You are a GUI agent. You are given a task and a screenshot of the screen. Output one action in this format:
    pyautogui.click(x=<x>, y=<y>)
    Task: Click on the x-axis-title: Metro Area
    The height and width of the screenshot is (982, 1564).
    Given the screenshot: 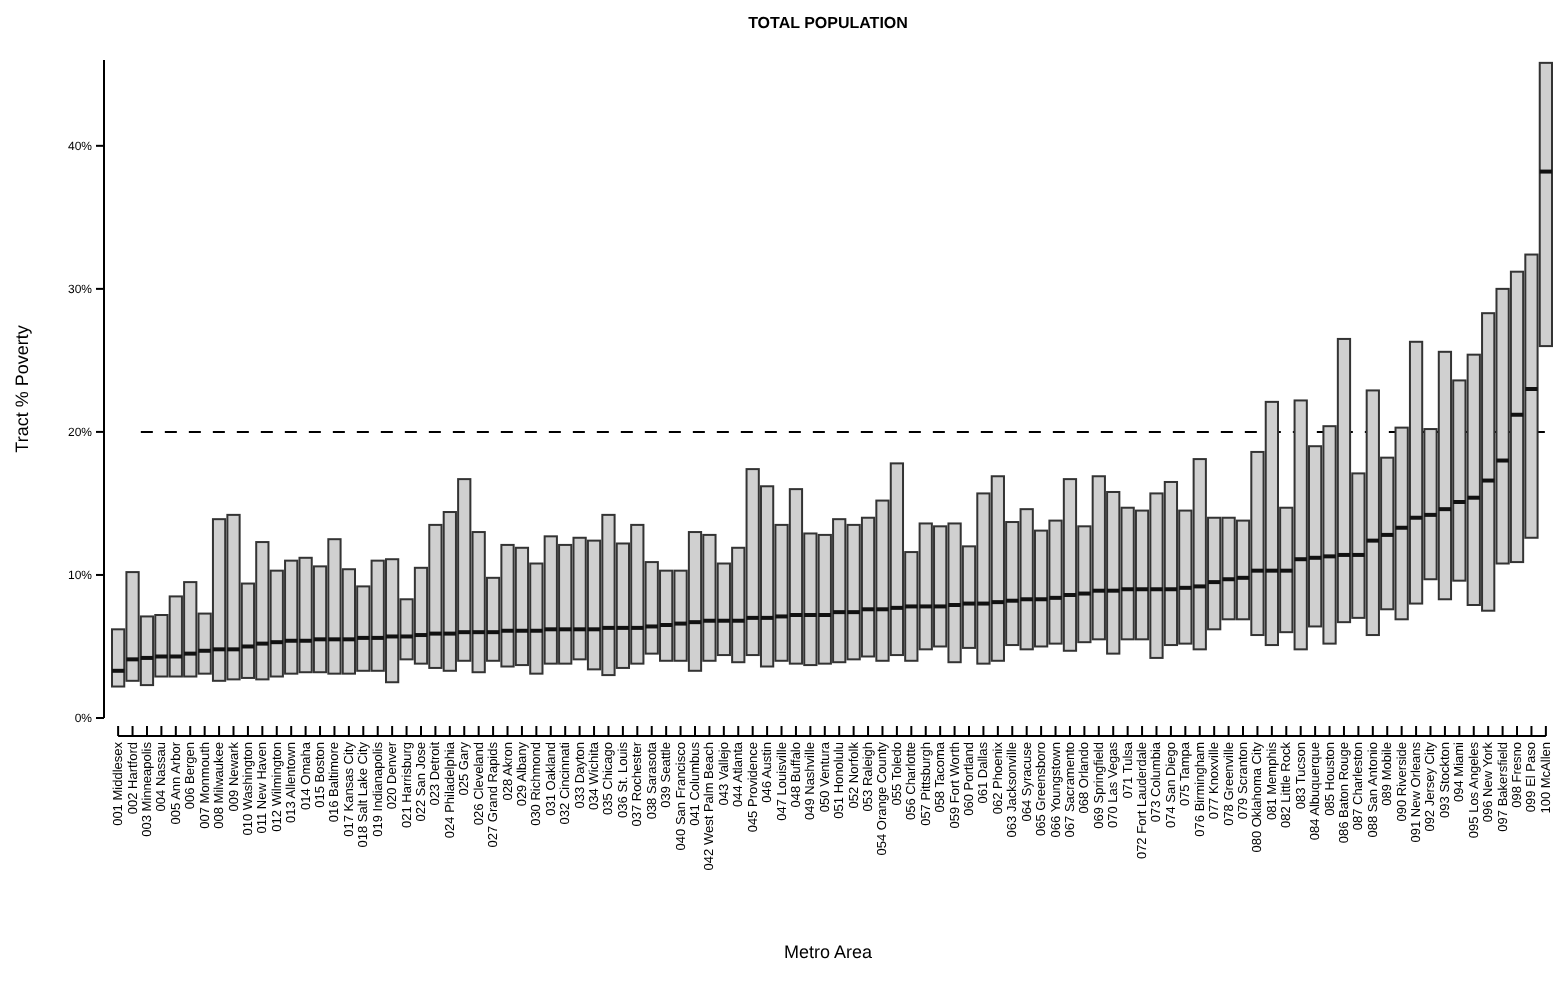 What is the action you would take?
    pyautogui.click(x=828, y=952)
    